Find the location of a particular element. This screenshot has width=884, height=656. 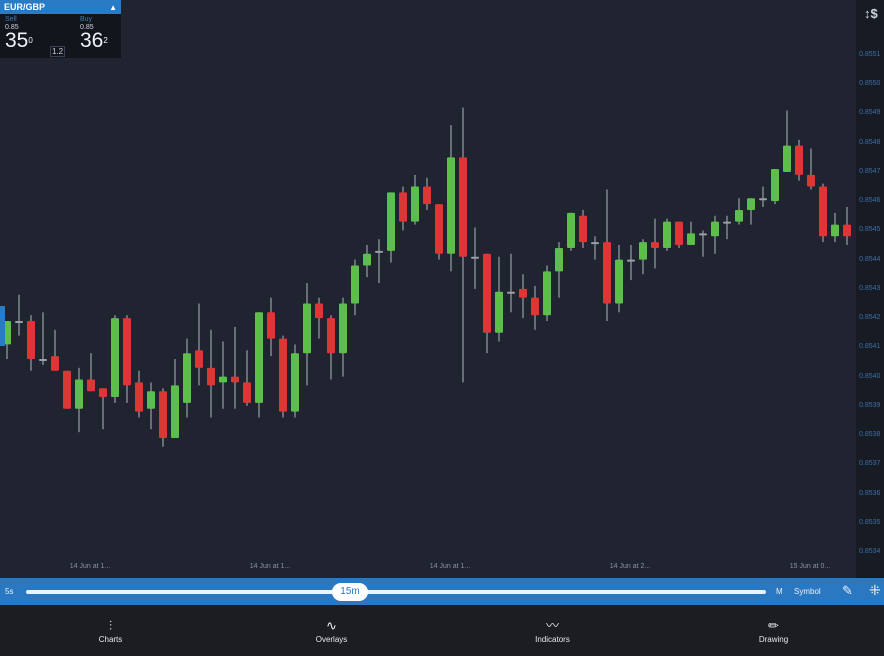

price-tick-label: 0.8539 is located at coordinates (870, 405).